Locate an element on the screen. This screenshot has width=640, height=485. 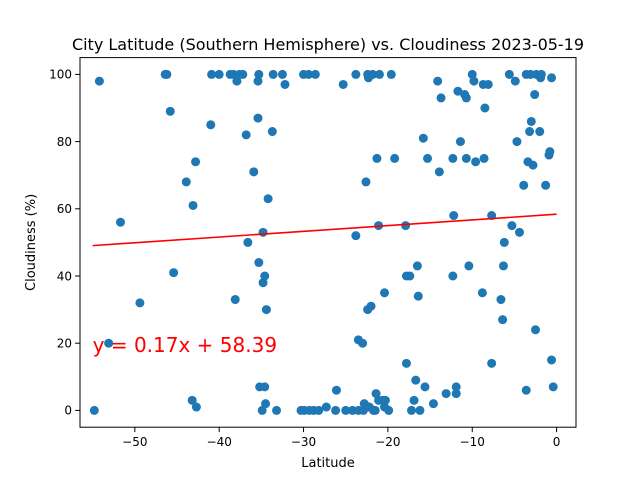
x-tick-label: 0 is located at coordinates (557, 442).